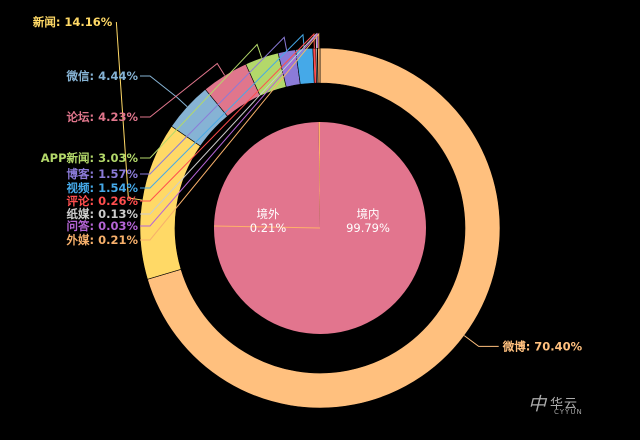 This screenshot has height=440, width=640. I want to click on label-wechat: 微信: 4.44%, so click(102, 76).